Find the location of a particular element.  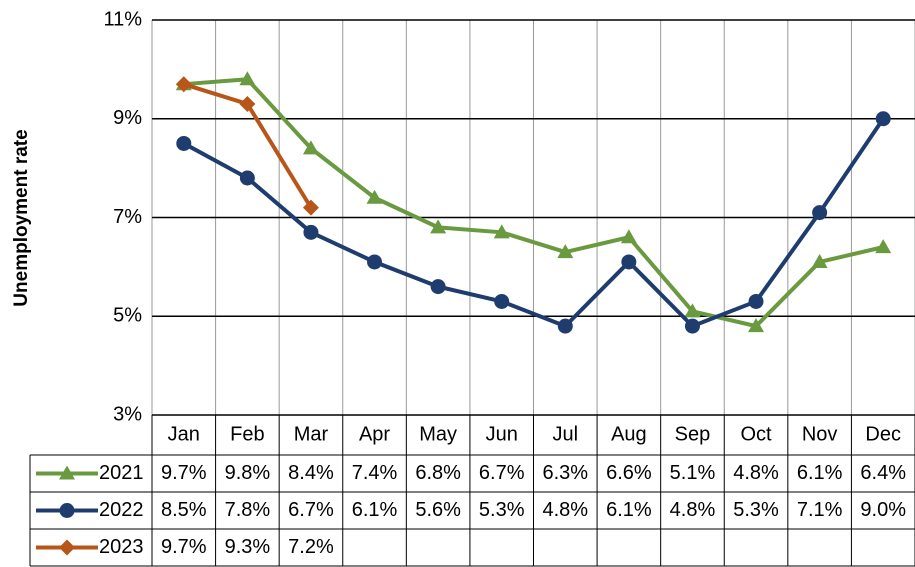

legend-label: 2021 is located at coordinates (121, 473).